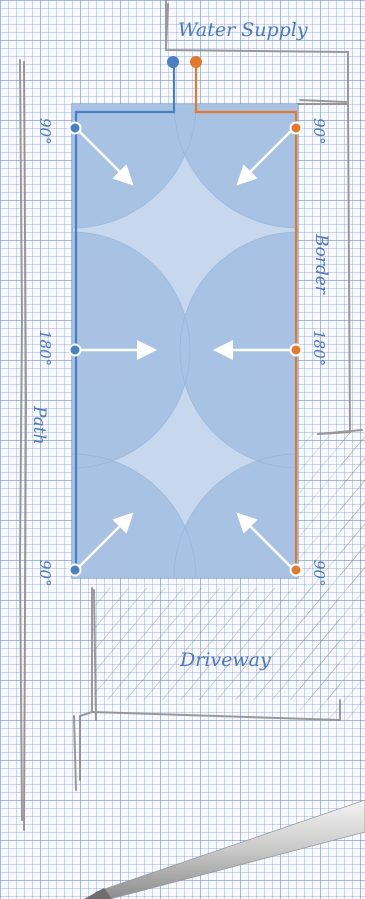 The width and height of the screenshot is (365, 899). I want to click on angle-label-top-left: 90°, so click(45, 131).